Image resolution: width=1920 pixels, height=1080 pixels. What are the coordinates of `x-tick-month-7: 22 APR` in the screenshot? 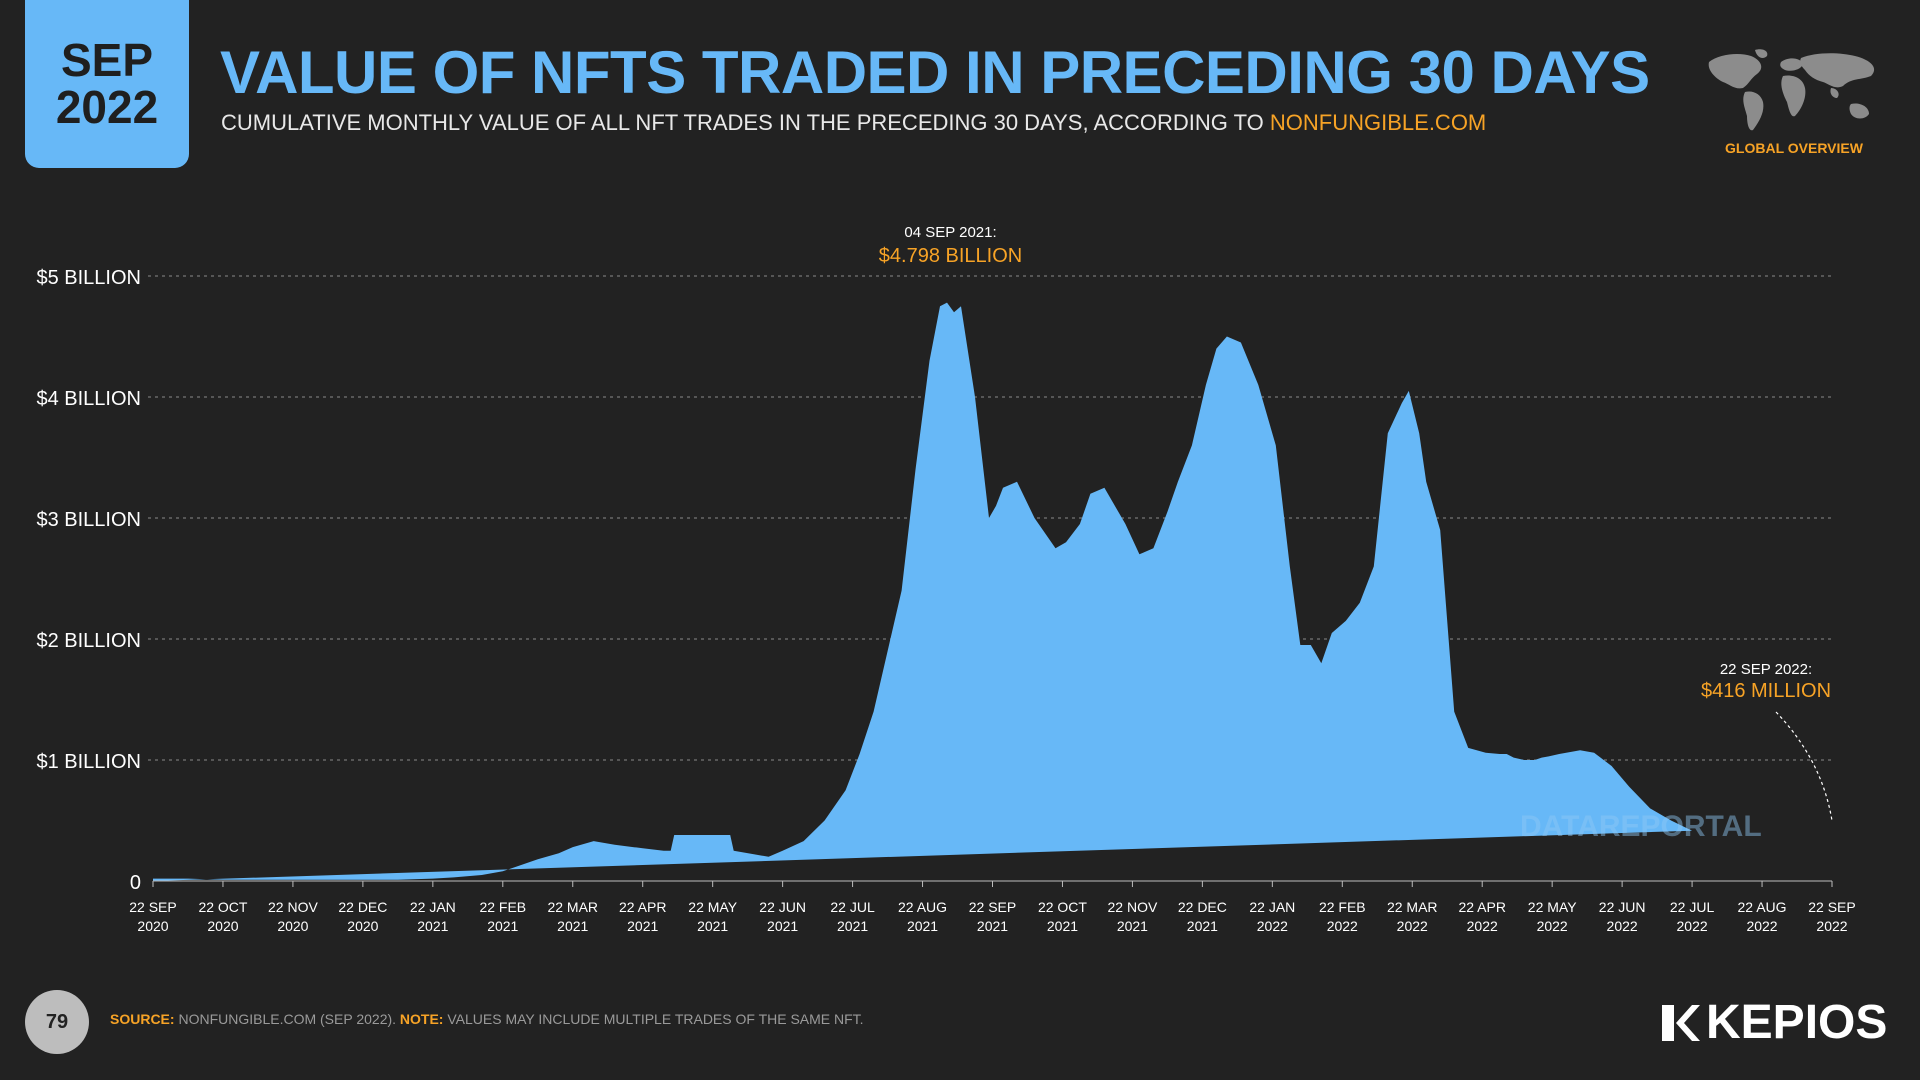 It's located at (642, 907).